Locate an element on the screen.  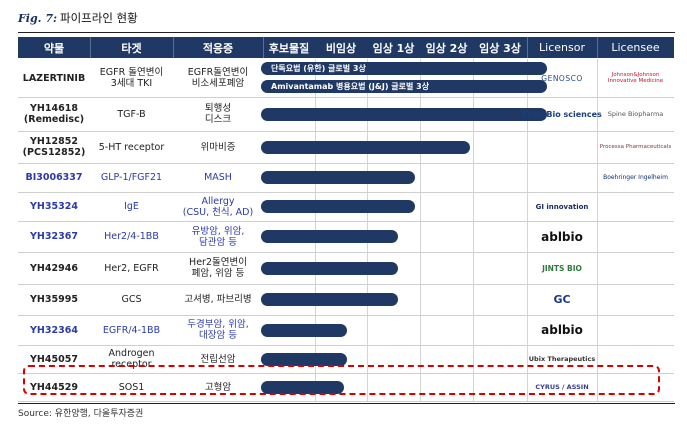
bar-label: Amivantamab 병용요법 (J&J) 글로벌 3상 is located at coordinates (350, 86).